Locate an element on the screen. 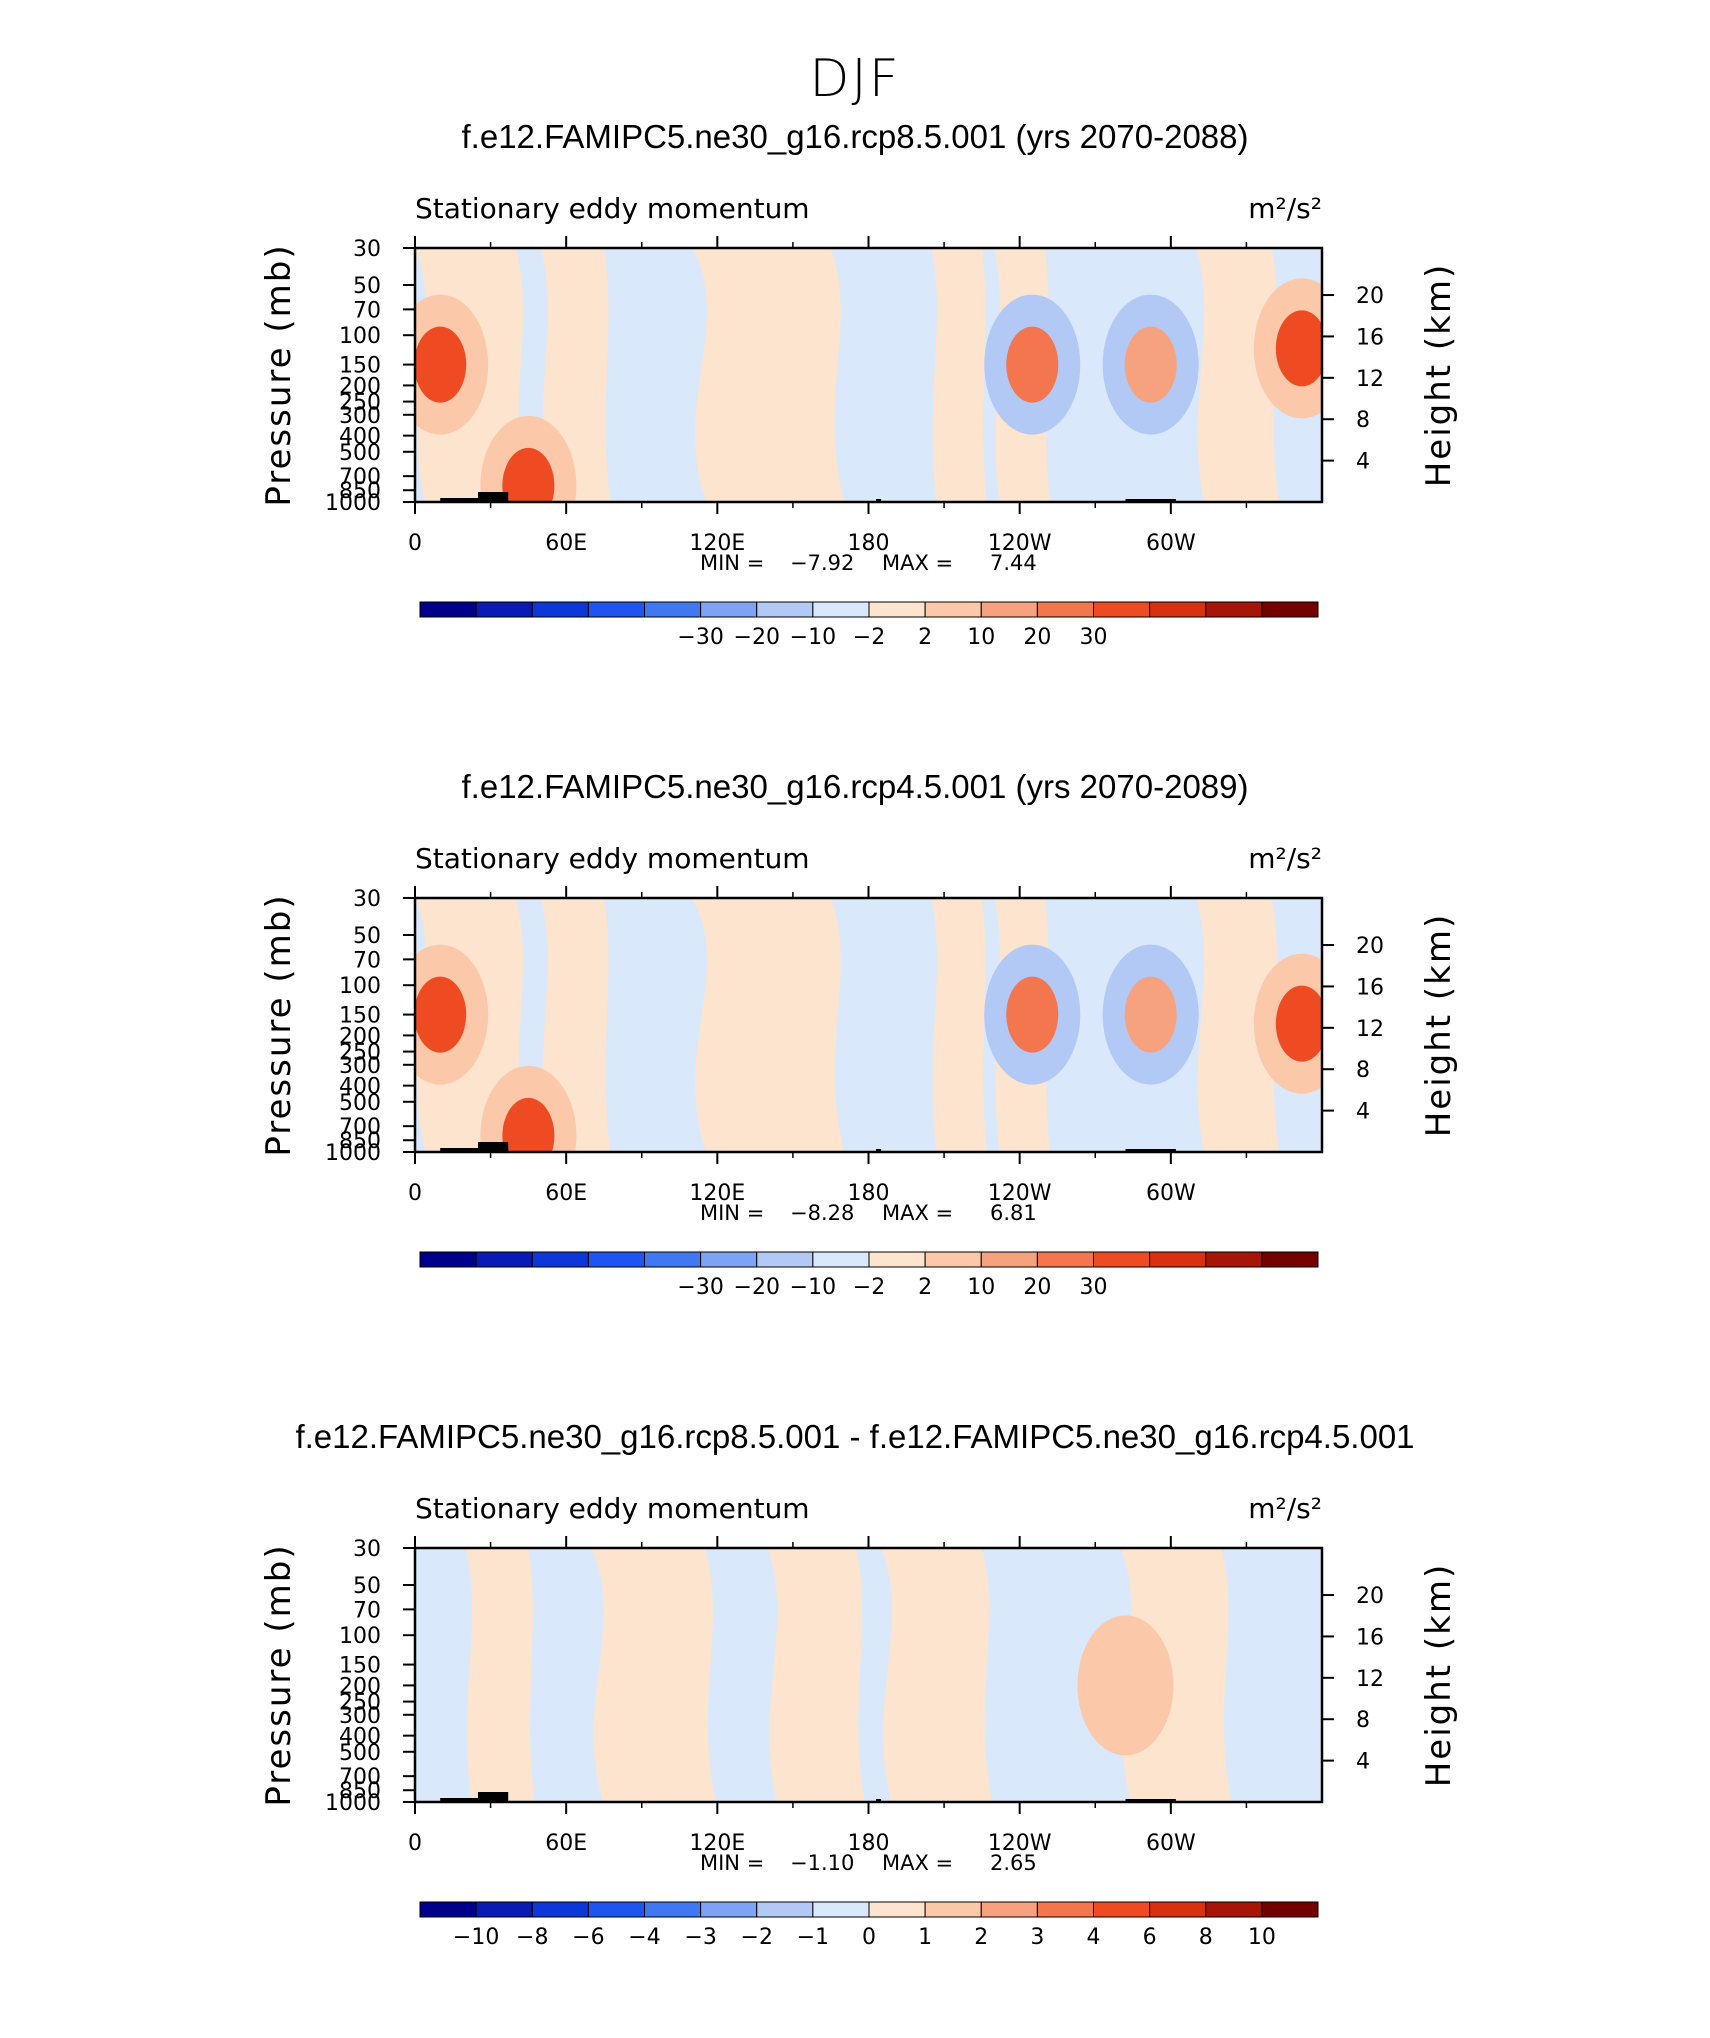 The height and width of the screenshot is (2038, 1710). x-tick-label: 60W is located at coordinates (1171, 543).